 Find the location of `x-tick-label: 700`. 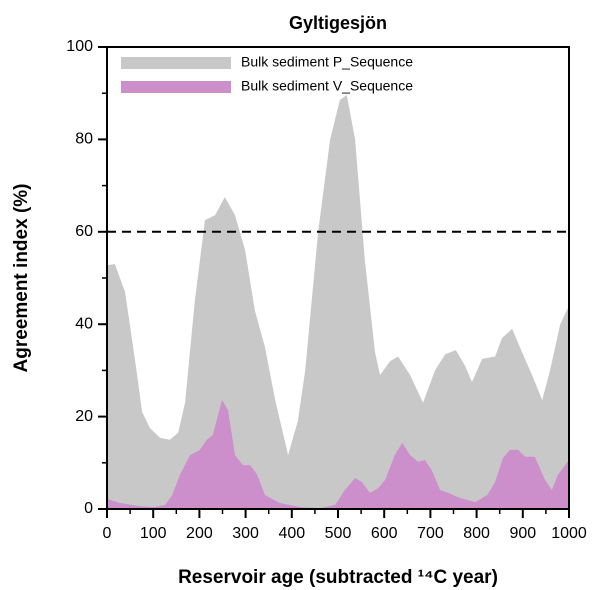

x-tick-label: 700 is located at coordinates (430, 533).